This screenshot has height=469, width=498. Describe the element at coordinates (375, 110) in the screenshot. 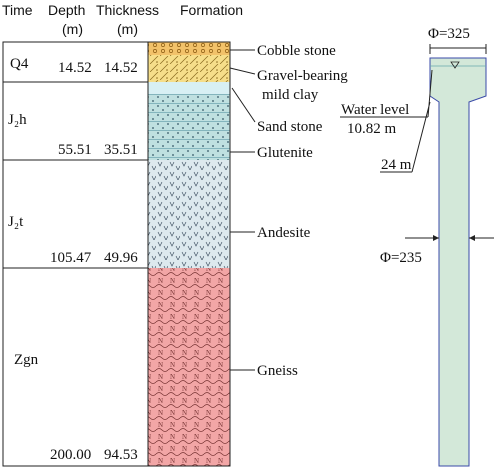

I see `water-level: Water level` at that location.